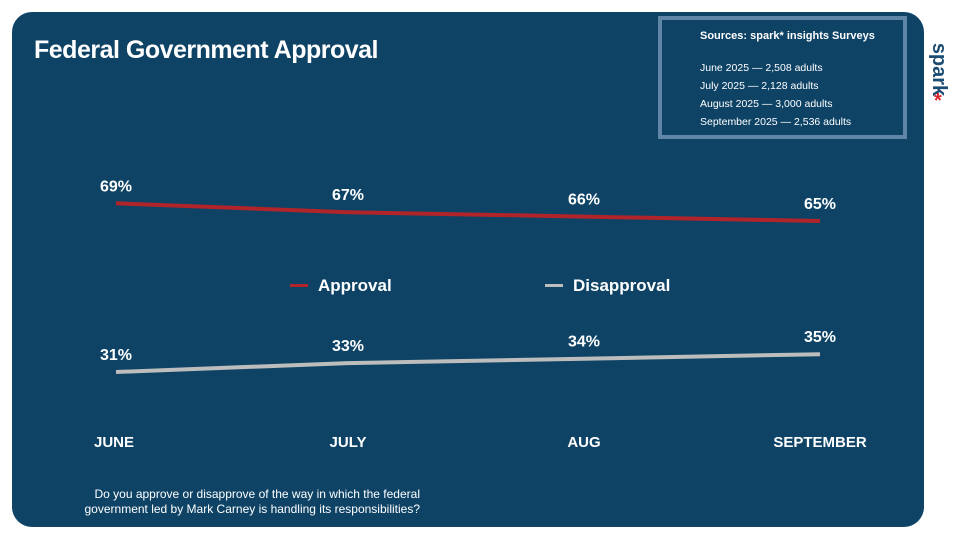  I want to click on data-label-approval: 67%, so click(348, 195).